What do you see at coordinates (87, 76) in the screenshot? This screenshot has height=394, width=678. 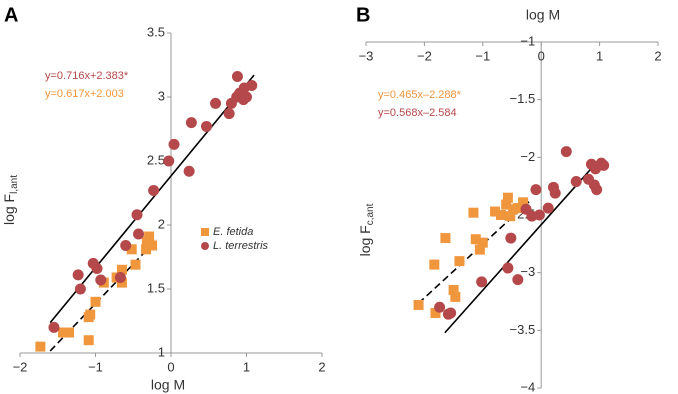 I see `equation: y=0.716x+2.383*` at bounding box center [87, 76].